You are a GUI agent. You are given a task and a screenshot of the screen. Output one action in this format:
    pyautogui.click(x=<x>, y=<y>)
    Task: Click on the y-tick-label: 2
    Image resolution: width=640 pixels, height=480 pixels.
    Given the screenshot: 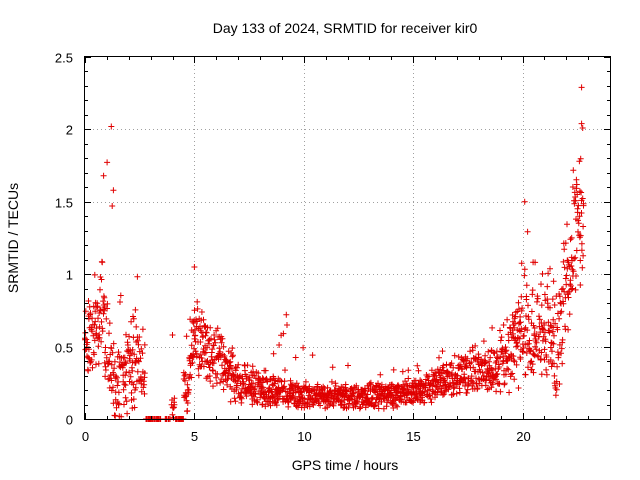 What is the action you would take?
    pyautogui.click(x=69, y=130)
    